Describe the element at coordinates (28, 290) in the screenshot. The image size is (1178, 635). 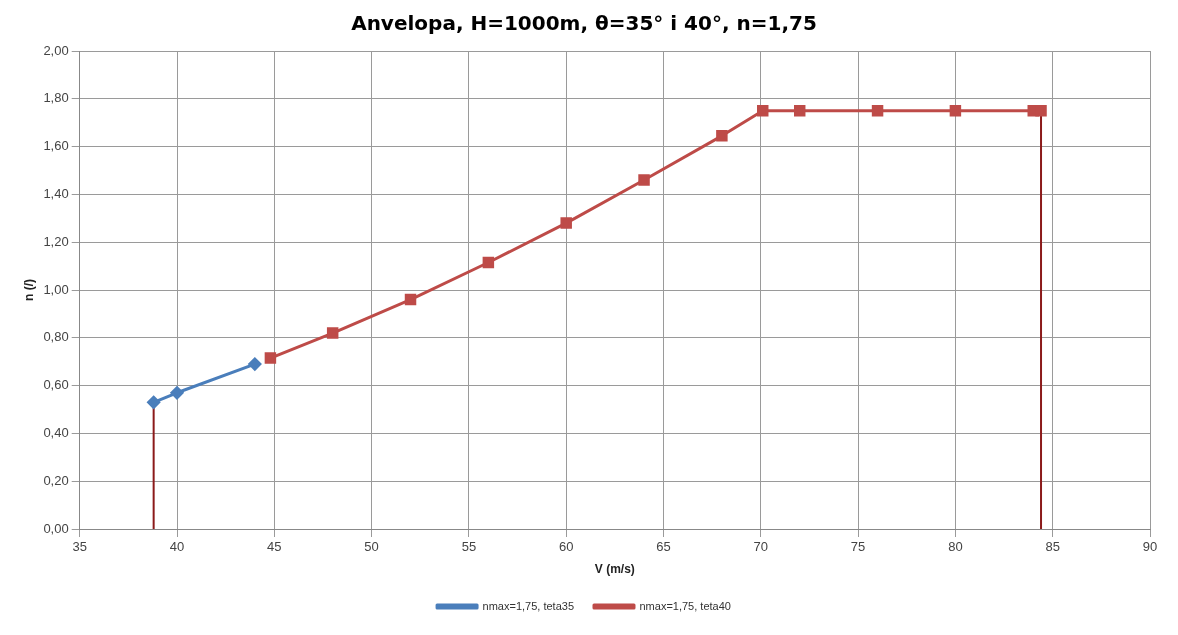
I see `y-axis-title: n (/)` at that location.